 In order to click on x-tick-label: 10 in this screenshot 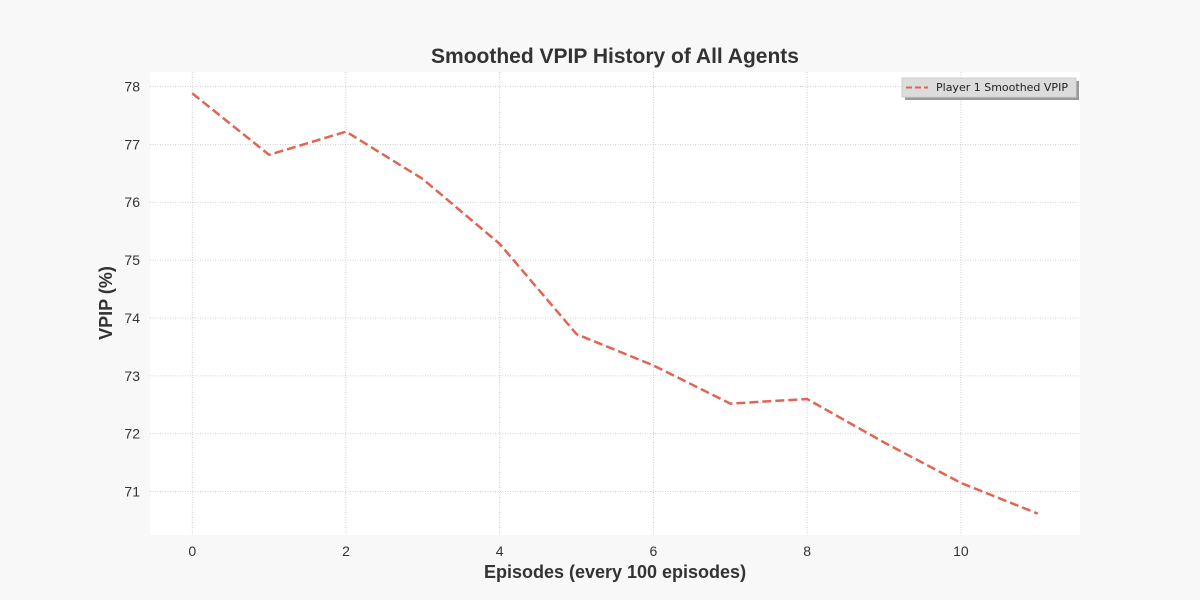, I will do `click(961, 551)`.